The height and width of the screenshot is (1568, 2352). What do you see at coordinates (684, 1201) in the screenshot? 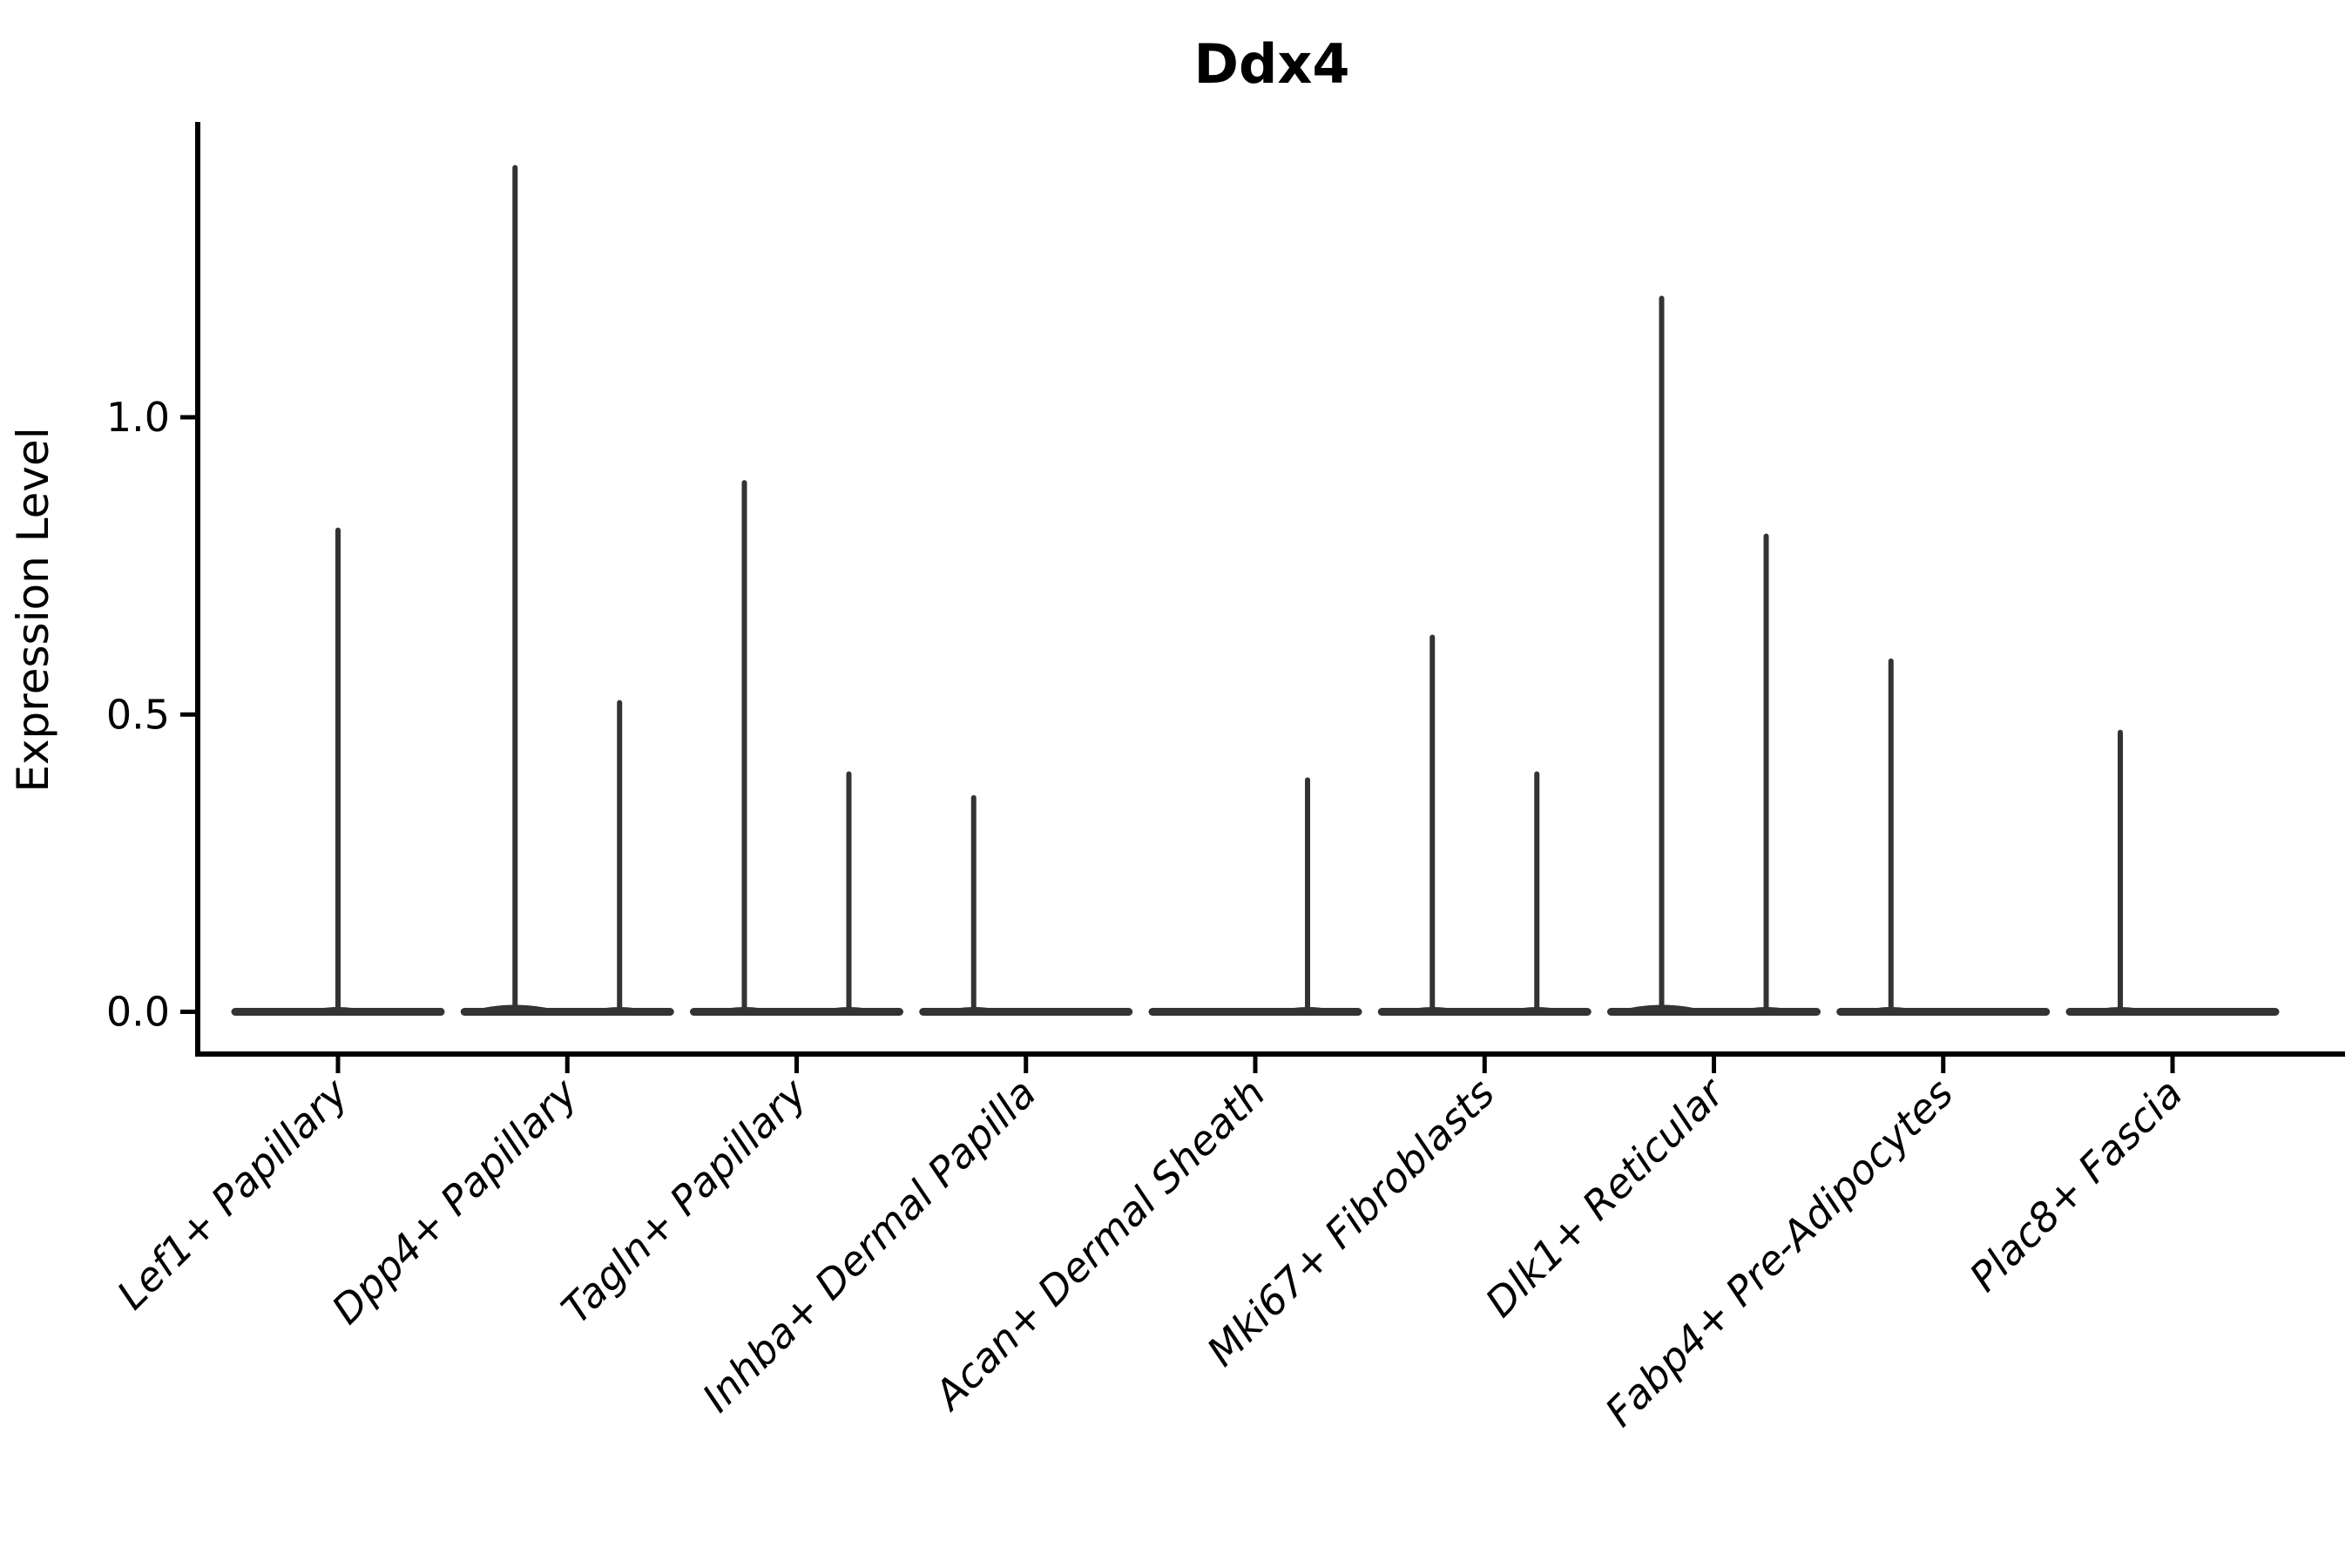
I see `x-tick-label: Tagln+ Papillary` at bounding box center [684, 1201].